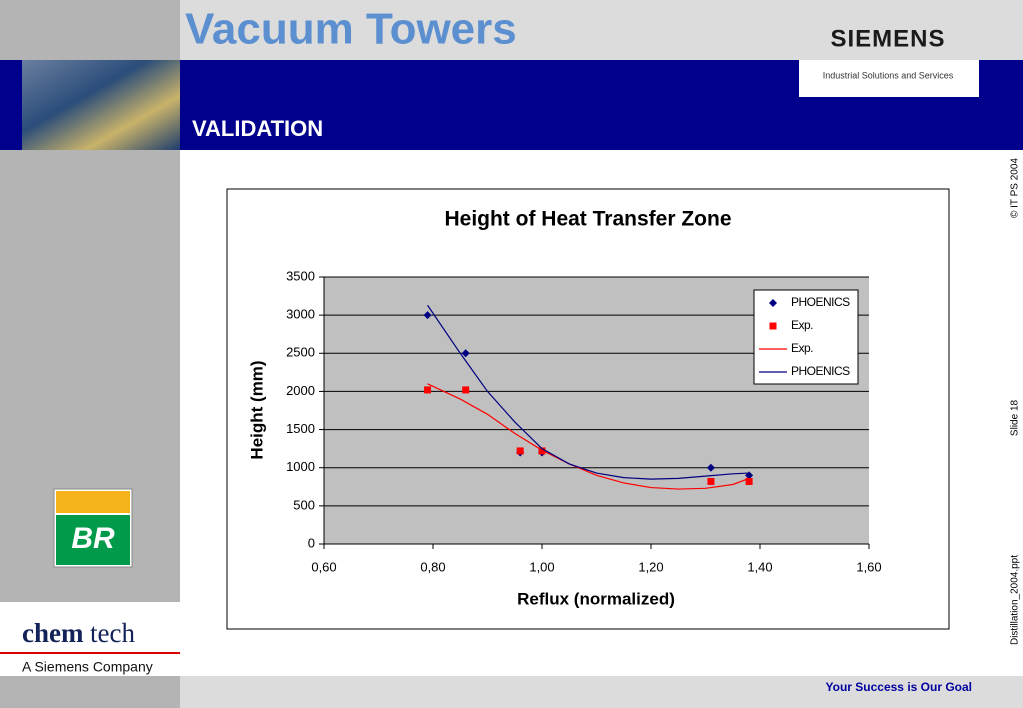  What do you see at coordinates (53, 633) in the screenshot?
I see `chem: chem` at bounding box center [53, 633].